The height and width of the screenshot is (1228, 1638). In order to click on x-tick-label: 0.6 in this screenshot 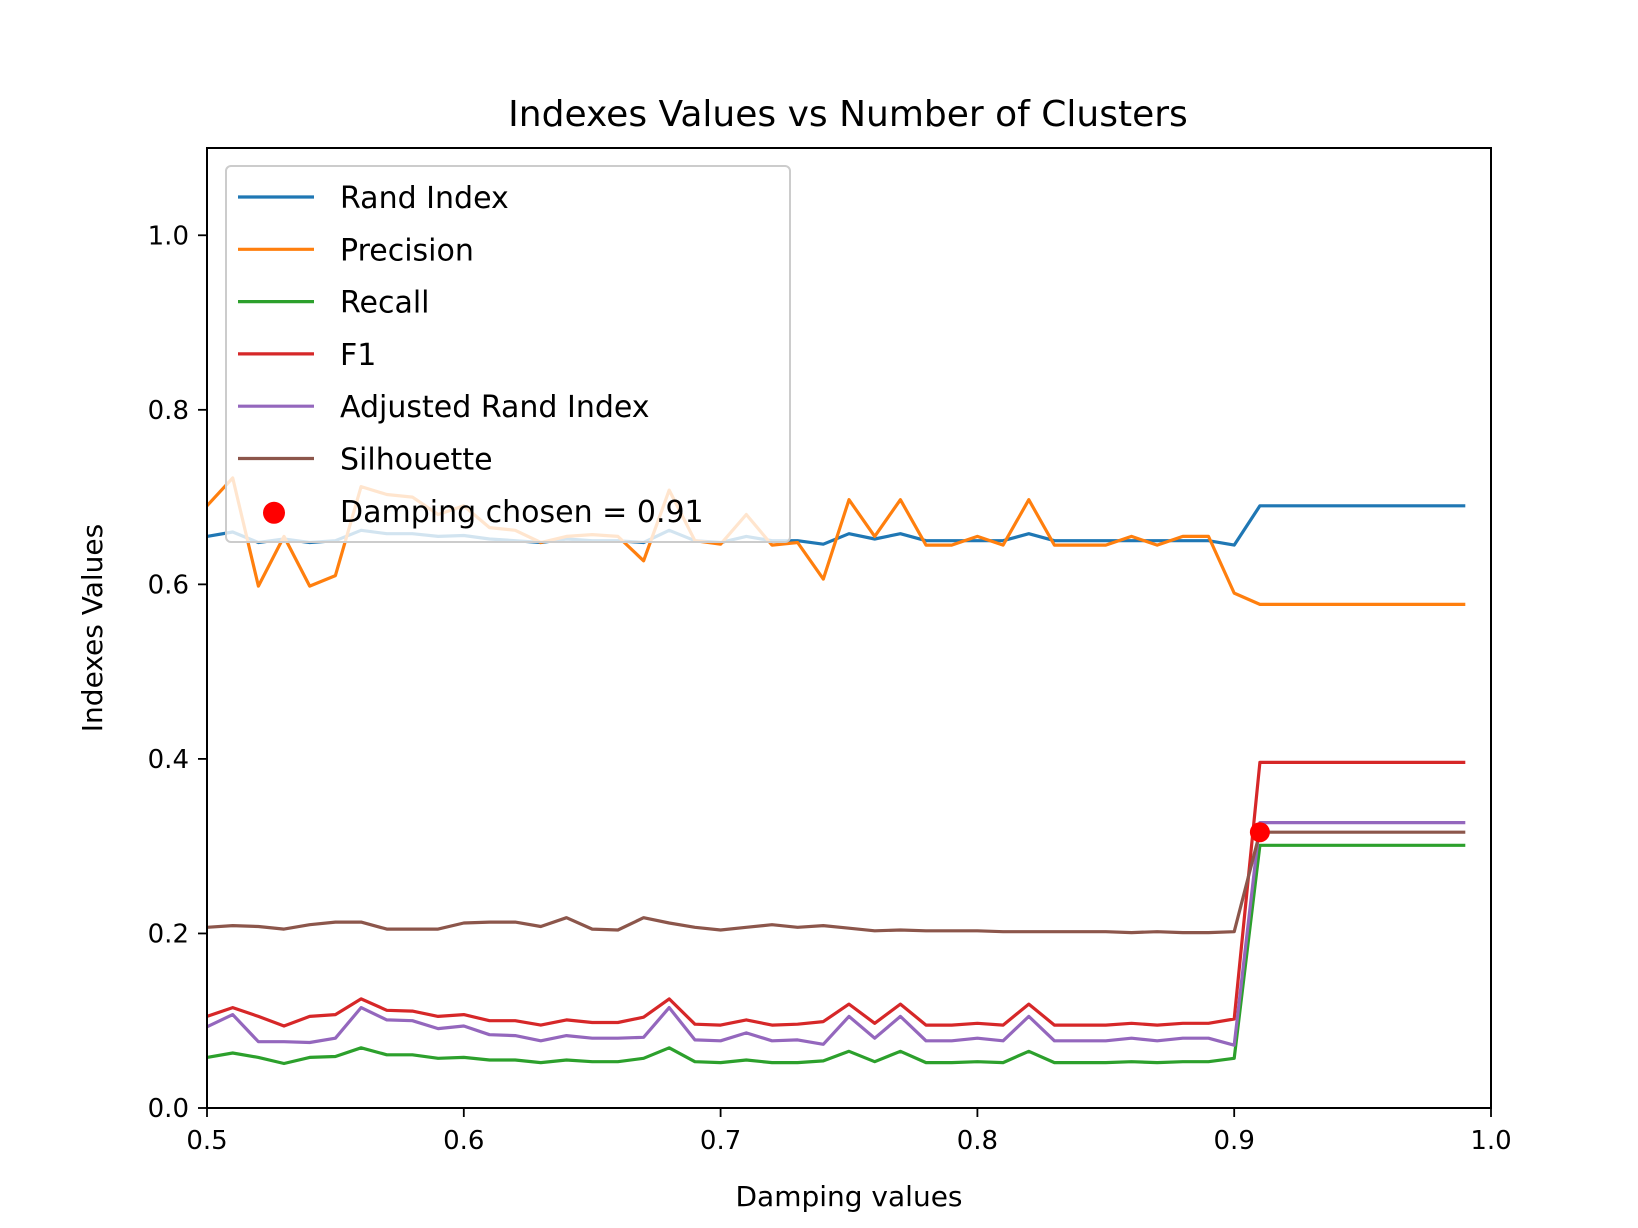, I will do `click(463, 1141)`.